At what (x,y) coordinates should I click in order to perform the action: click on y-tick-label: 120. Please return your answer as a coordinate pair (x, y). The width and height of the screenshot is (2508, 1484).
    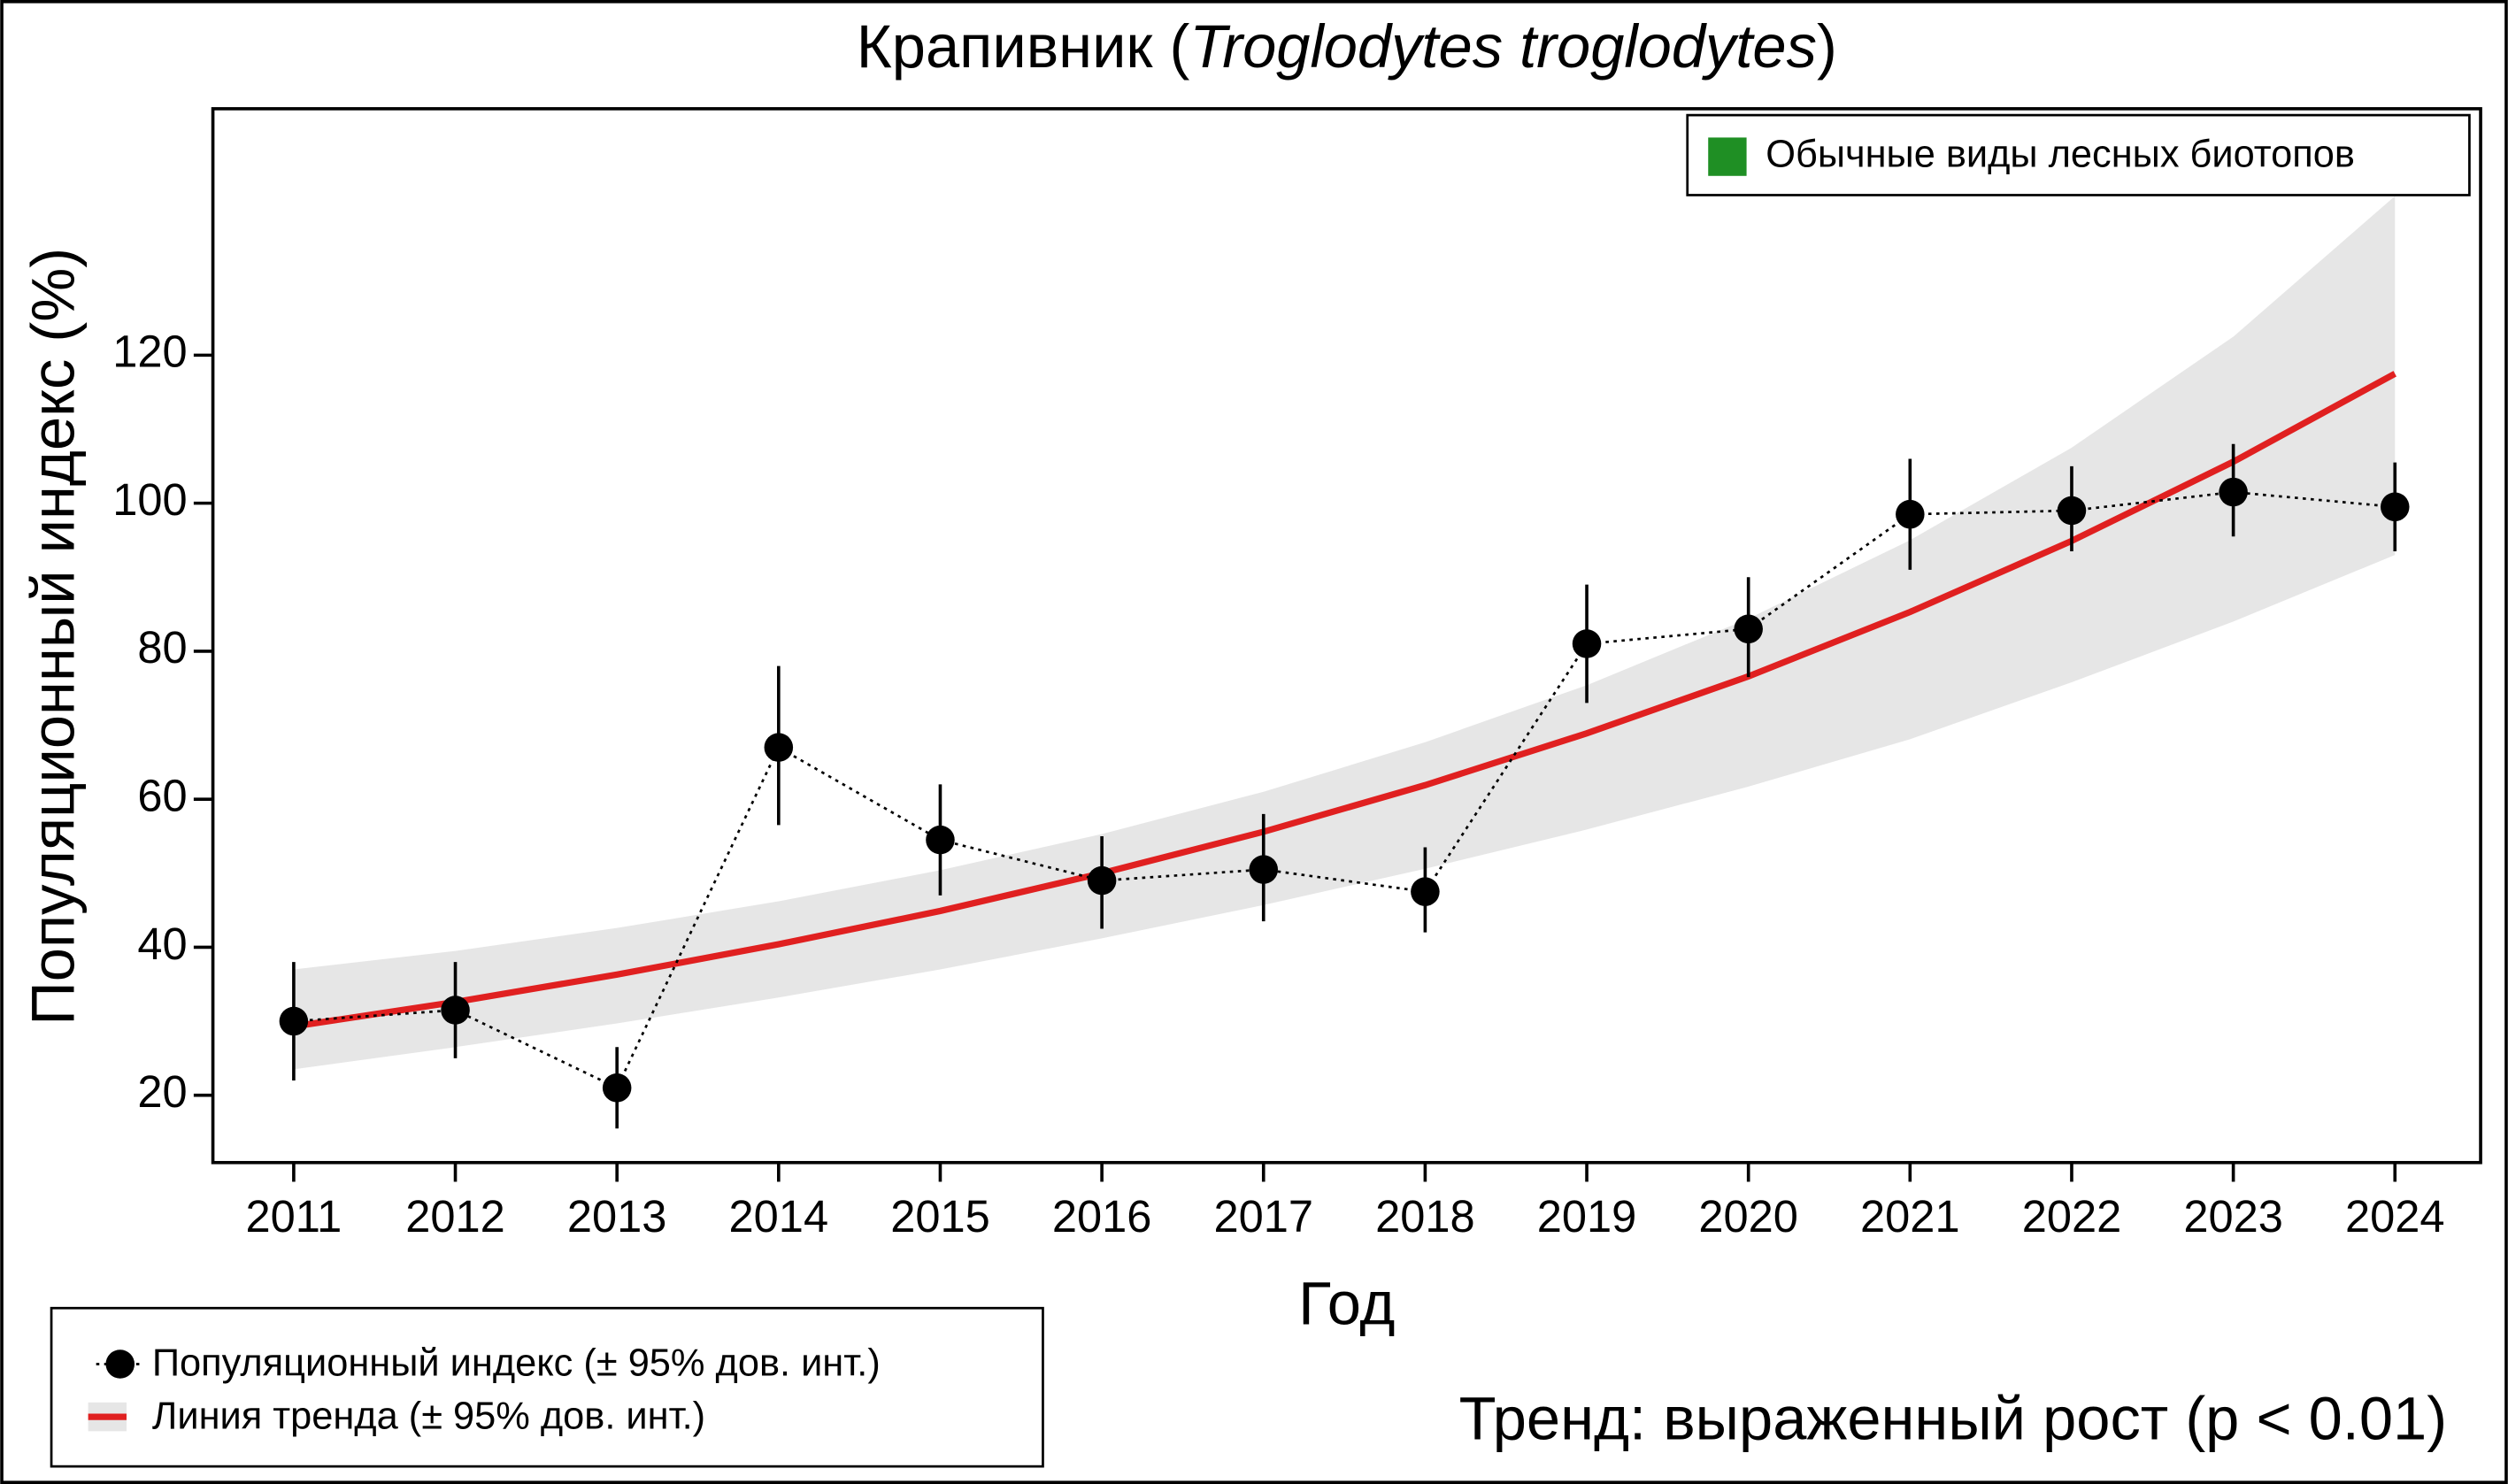
    Looking at the image, I should click on (149, 352).